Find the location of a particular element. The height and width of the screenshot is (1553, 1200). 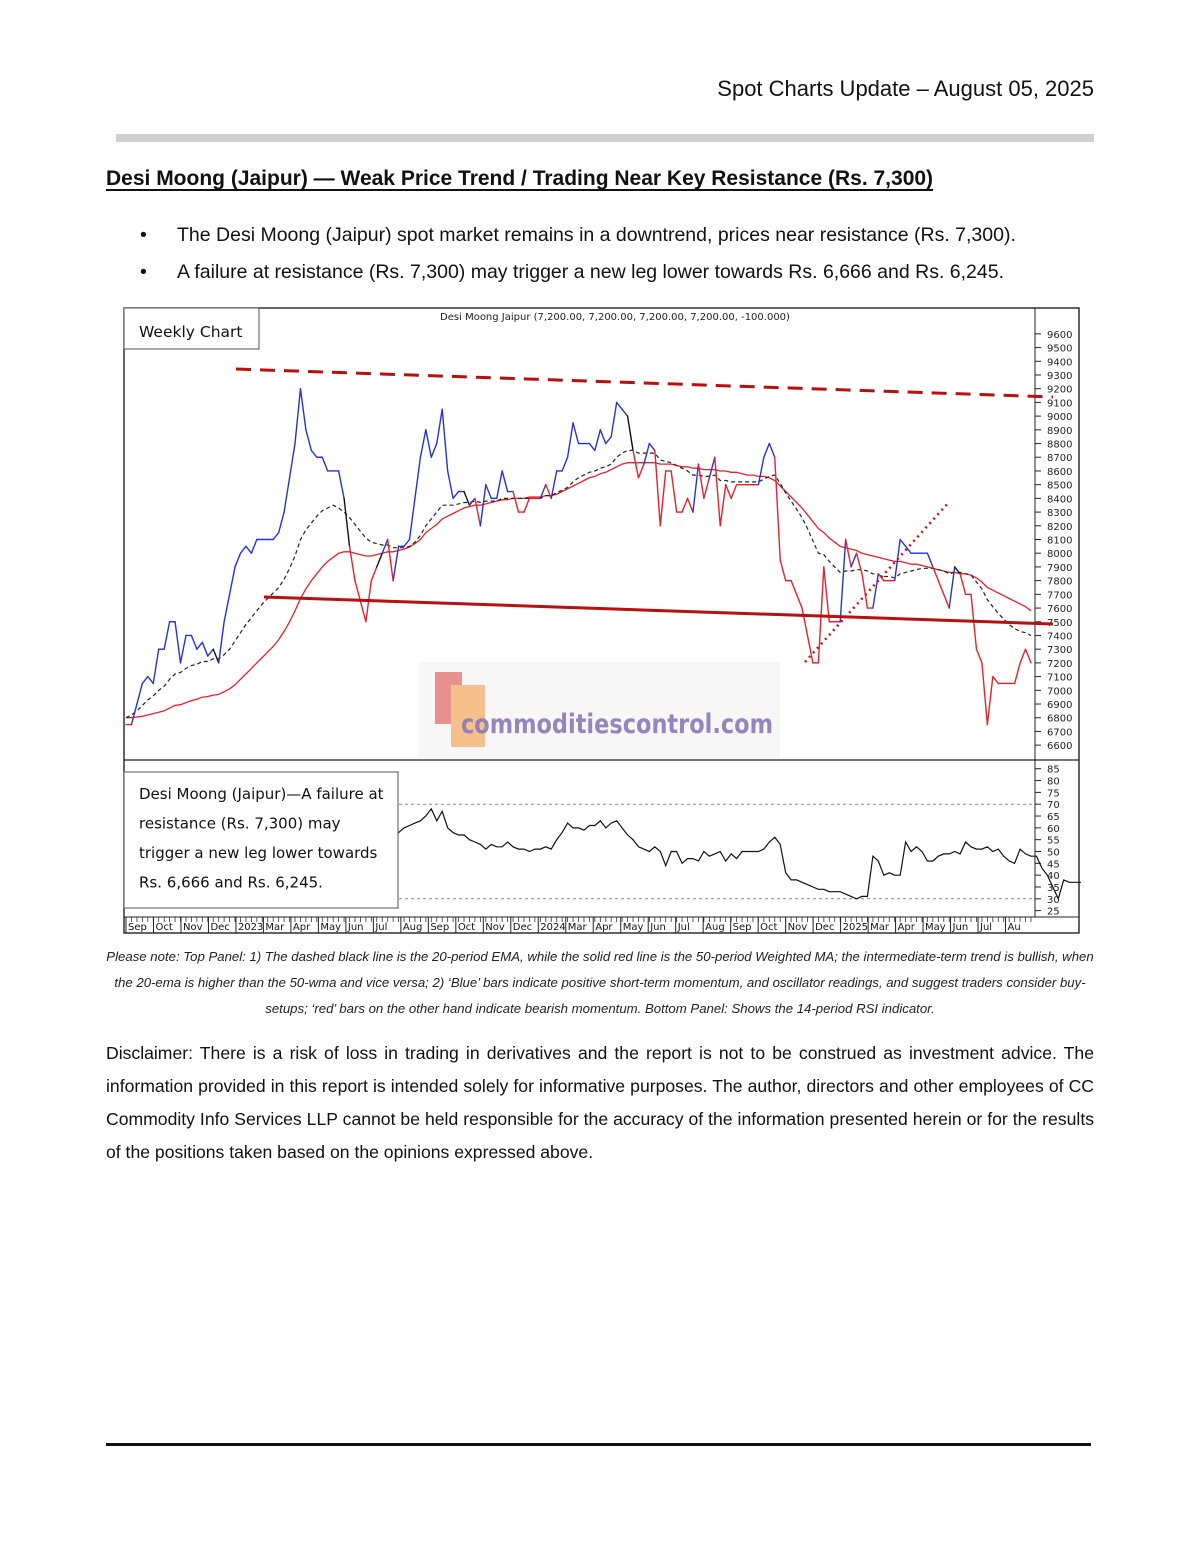

price-tick-label: 7300 is located at coordinates (1059, 650).